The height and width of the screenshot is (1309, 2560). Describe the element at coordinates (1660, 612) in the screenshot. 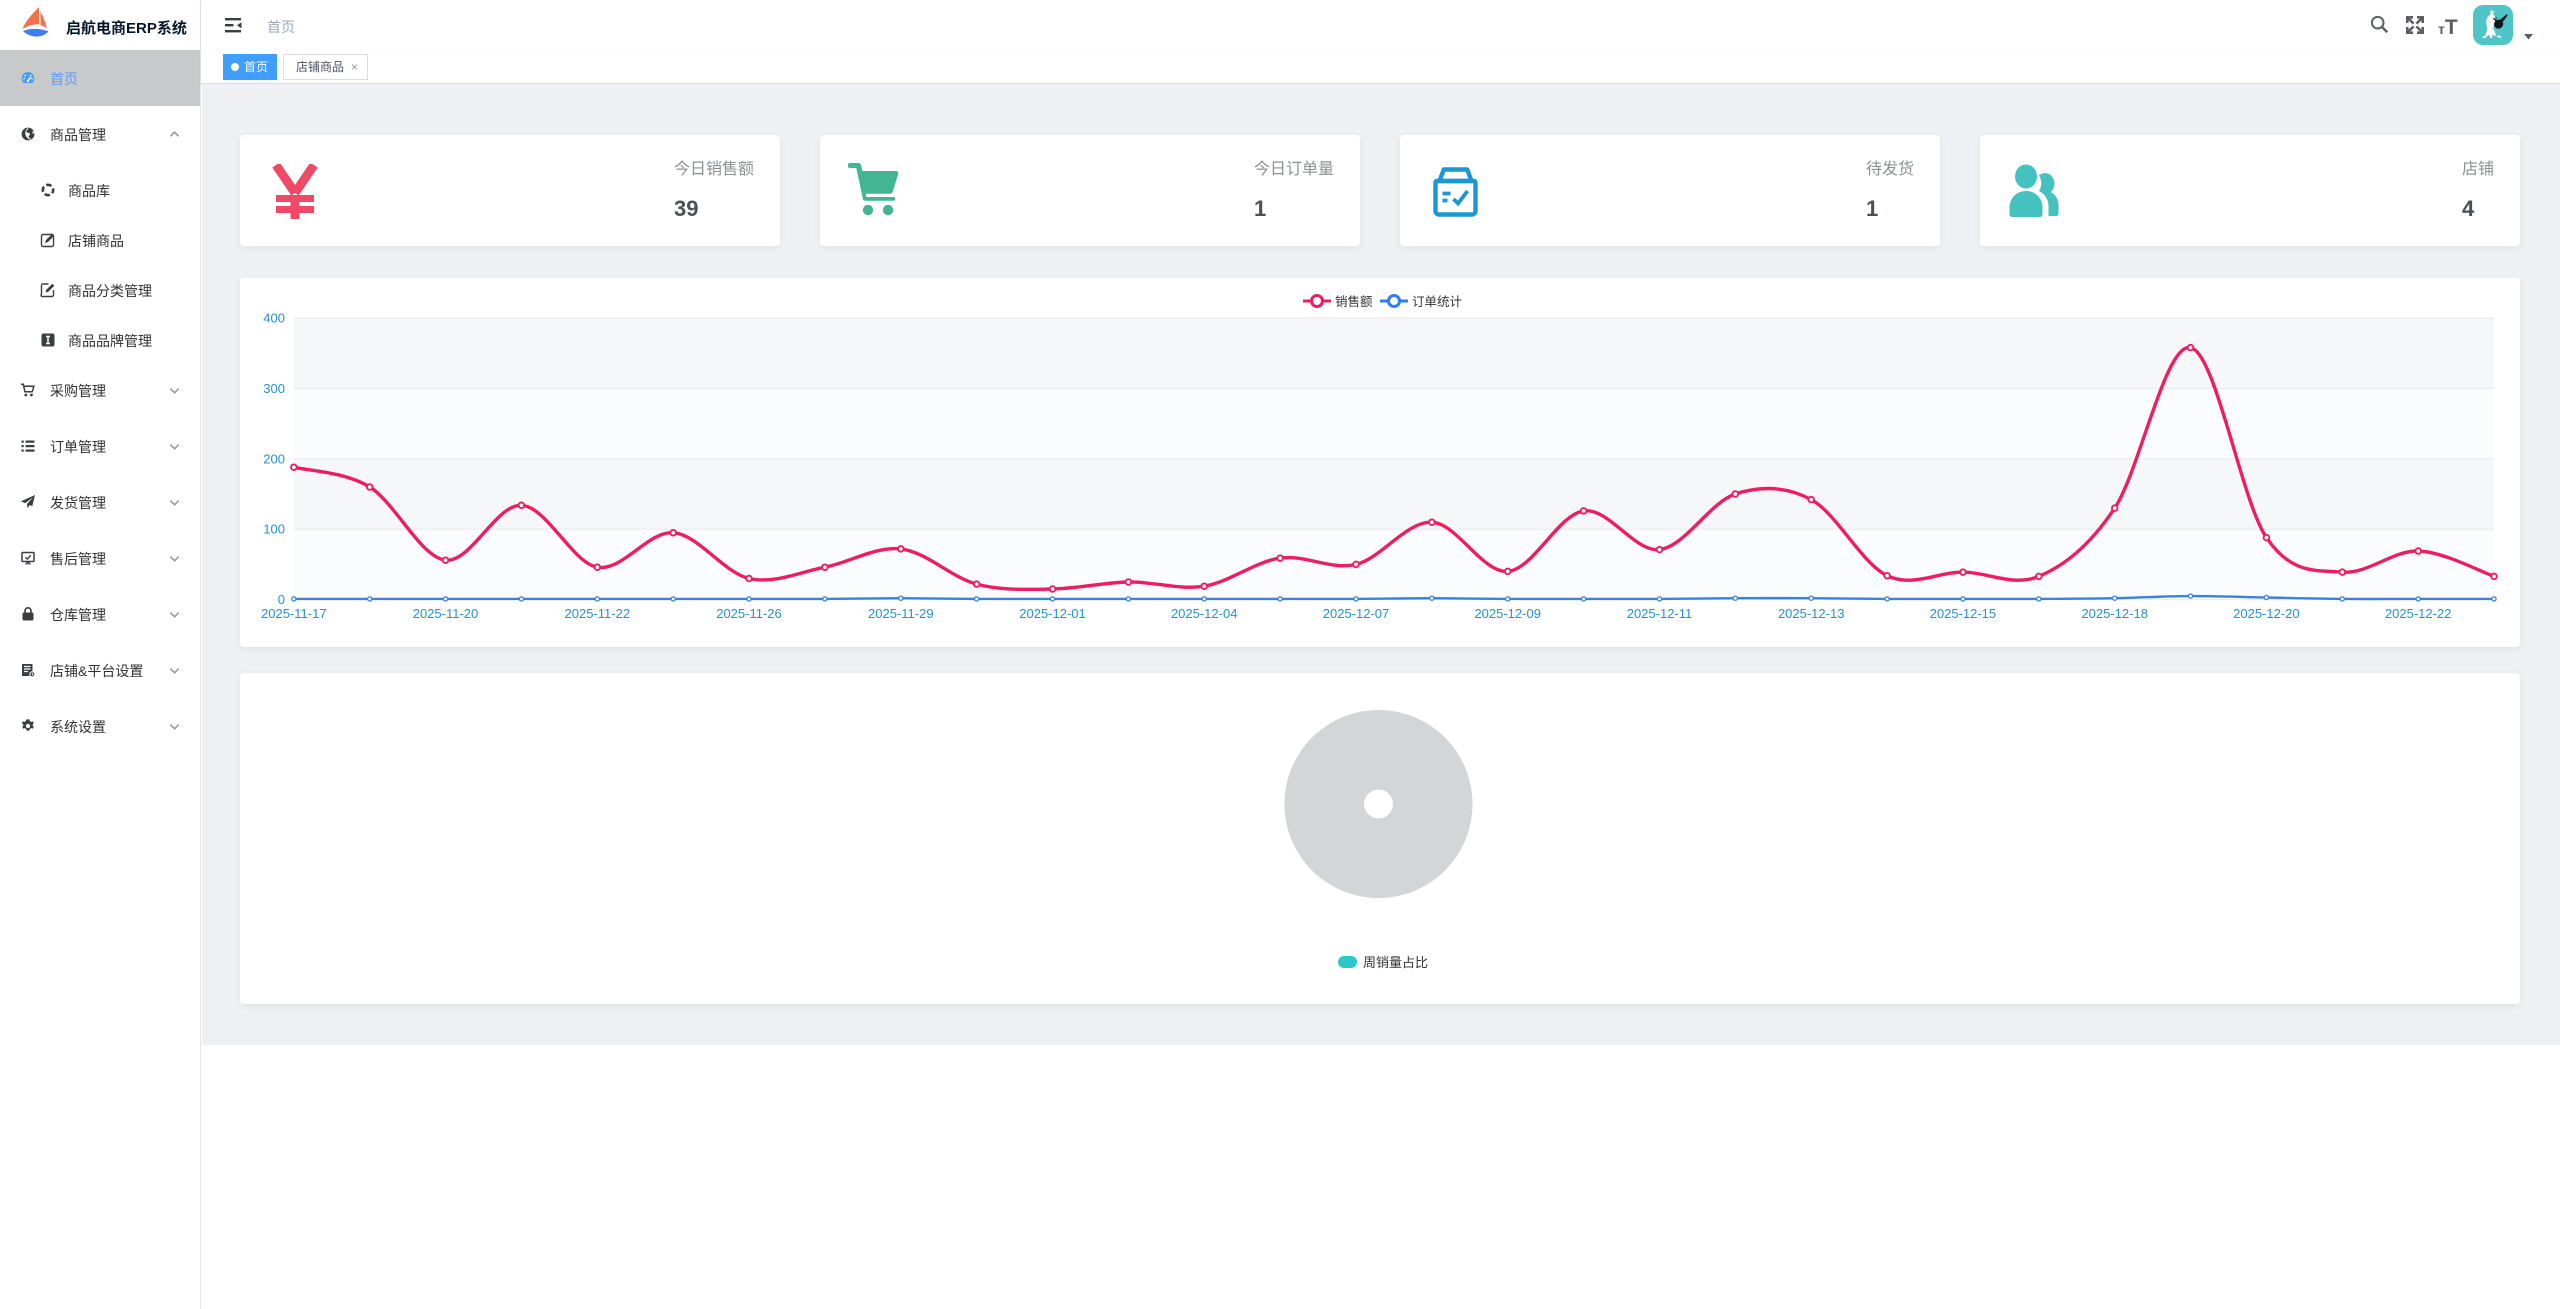

I see `svg-text: 2025-12-11` at that location.